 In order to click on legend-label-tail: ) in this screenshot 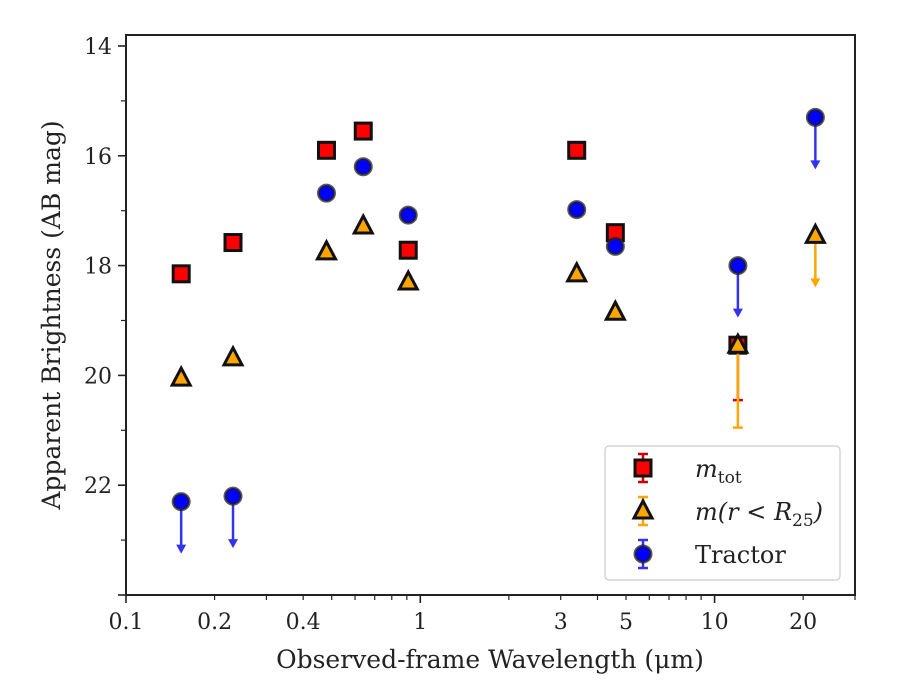, I will do `click(818, 512)`.